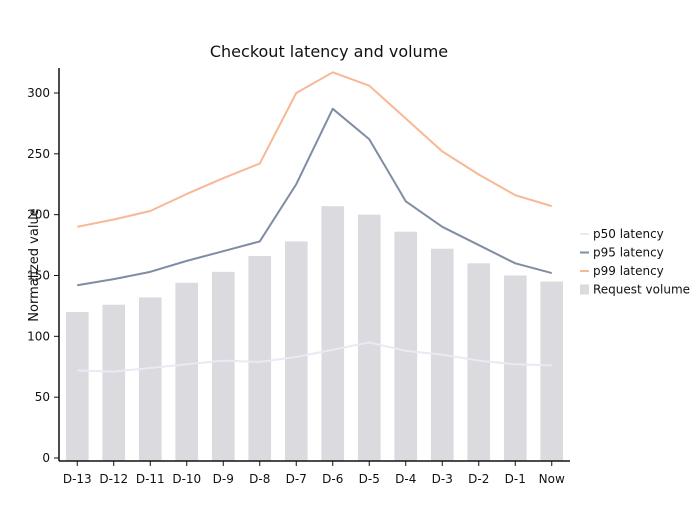  I want to click on bar-Now, so click(552, 371).